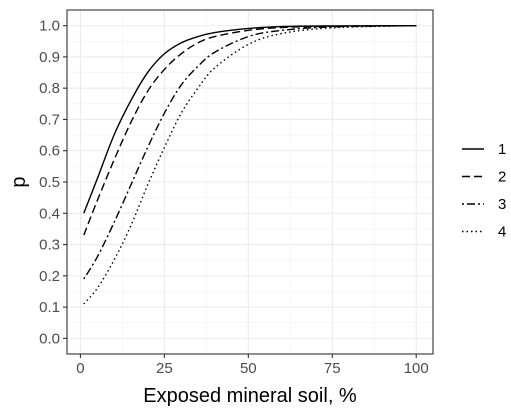  What do you see at coordinates (484, 191) in the screenshot?
I see `legend: 1 2 3 4` at bounding box center [484, 191].